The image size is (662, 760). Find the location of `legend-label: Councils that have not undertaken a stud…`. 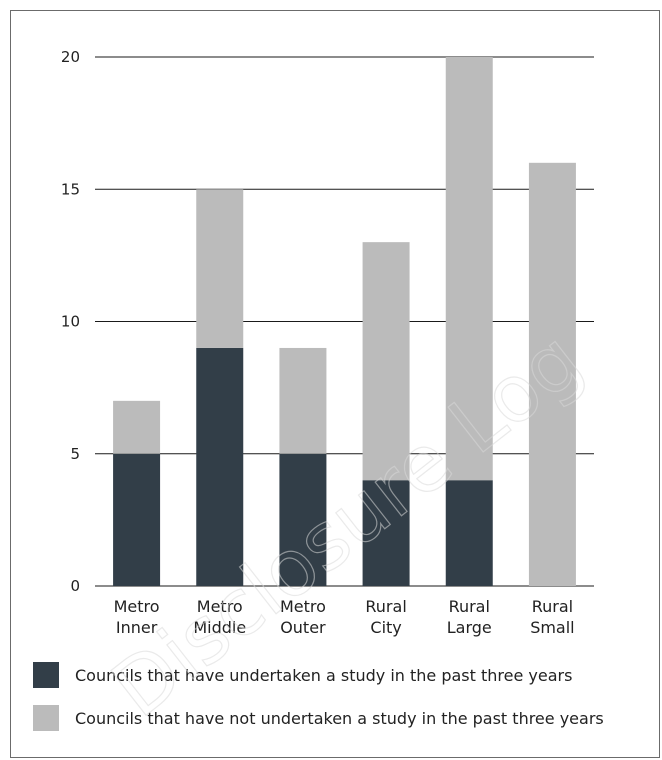

legend-label: Councils that have not undertaken a stud… is located at coordinates (339, 718).